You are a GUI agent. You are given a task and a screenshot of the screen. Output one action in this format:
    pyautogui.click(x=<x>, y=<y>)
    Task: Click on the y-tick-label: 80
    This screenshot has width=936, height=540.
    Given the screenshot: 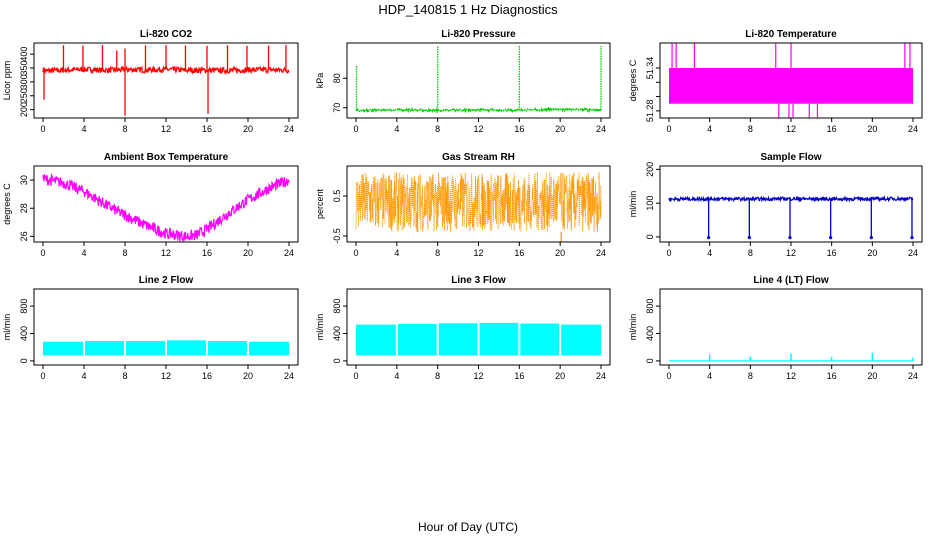 What is the action you would take?
    pyautogui.click(x=337, y=78)
    